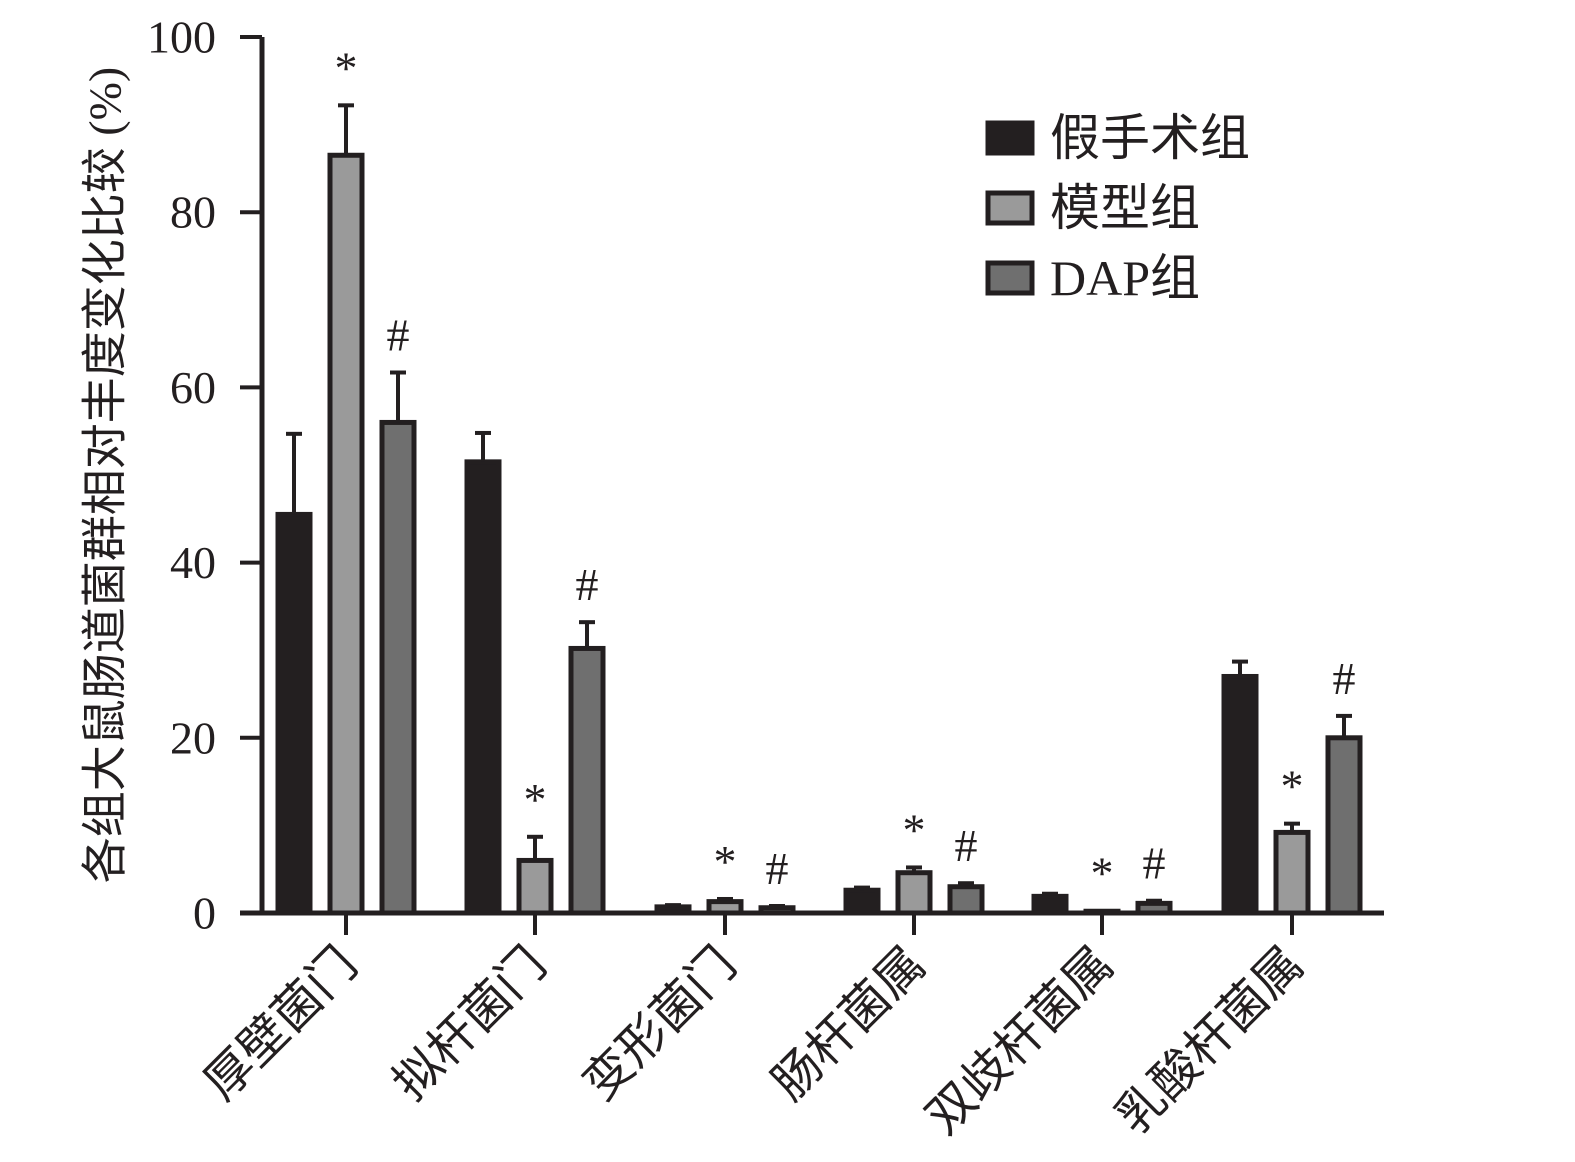  Describe the element at coordinates (204, 475) in the screenshot. I see `y-ticks: 0 20 40 60 80 100` at that location.